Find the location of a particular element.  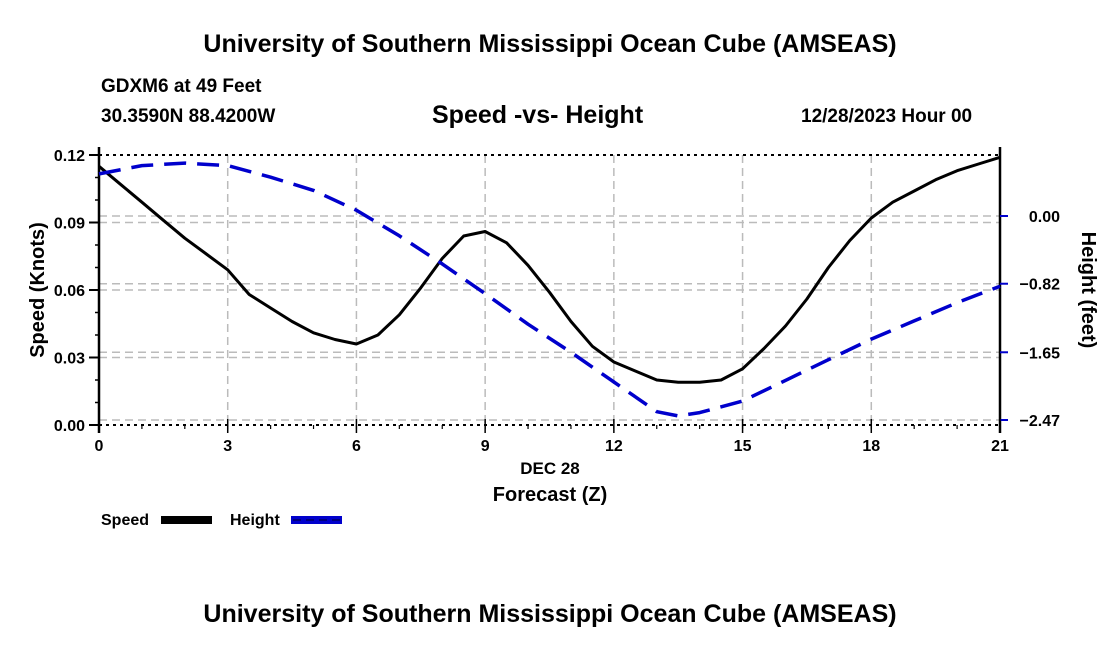

legend-swatch-height is located at coordinates (316, 520).